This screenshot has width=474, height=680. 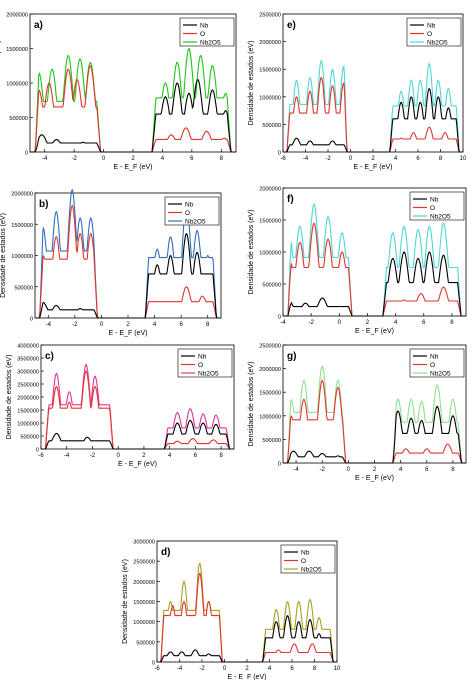 What do you see at coordinates (291, 25) in the screenshot?
I see `panel-label: e)` at bounding box center [291, 25].